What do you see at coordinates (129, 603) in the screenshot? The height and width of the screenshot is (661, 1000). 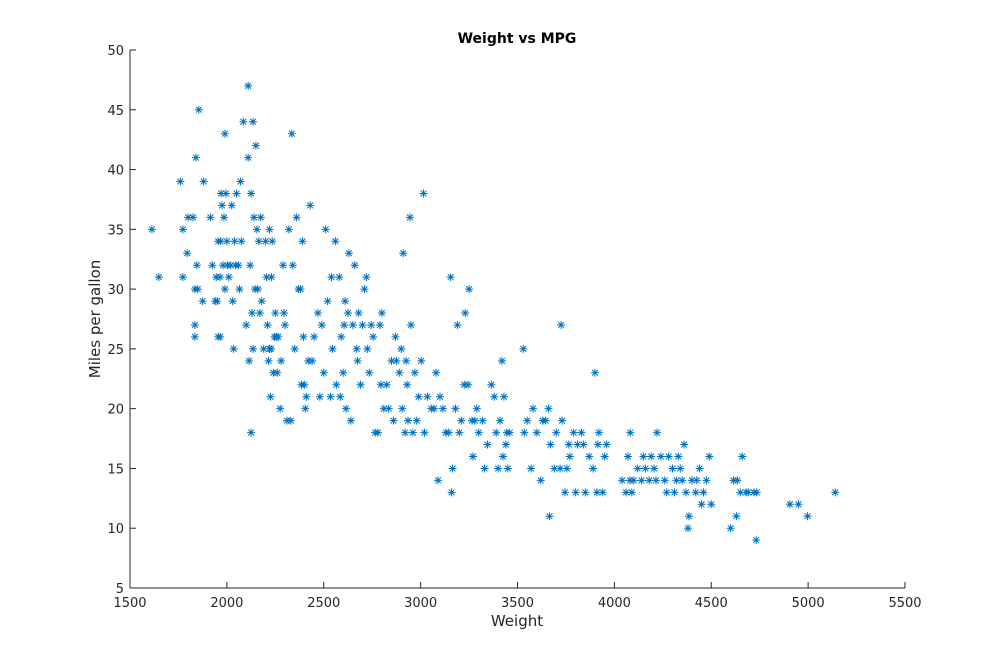 I see `x-tick-label: 1500` at bounding box center [129, 603].